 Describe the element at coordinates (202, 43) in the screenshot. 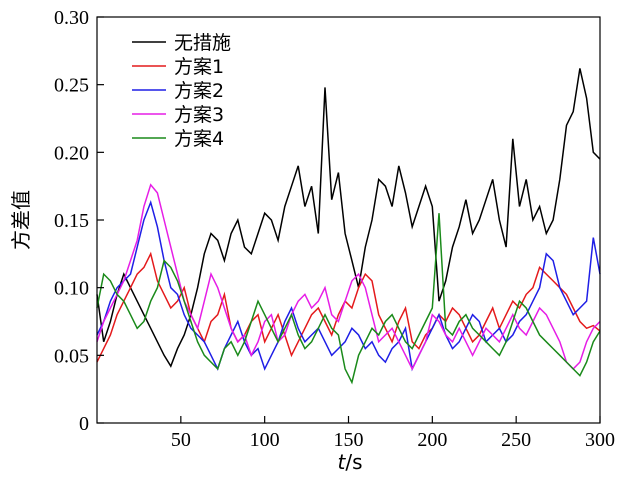

I see `legend-label-0: 无措施` at that location.